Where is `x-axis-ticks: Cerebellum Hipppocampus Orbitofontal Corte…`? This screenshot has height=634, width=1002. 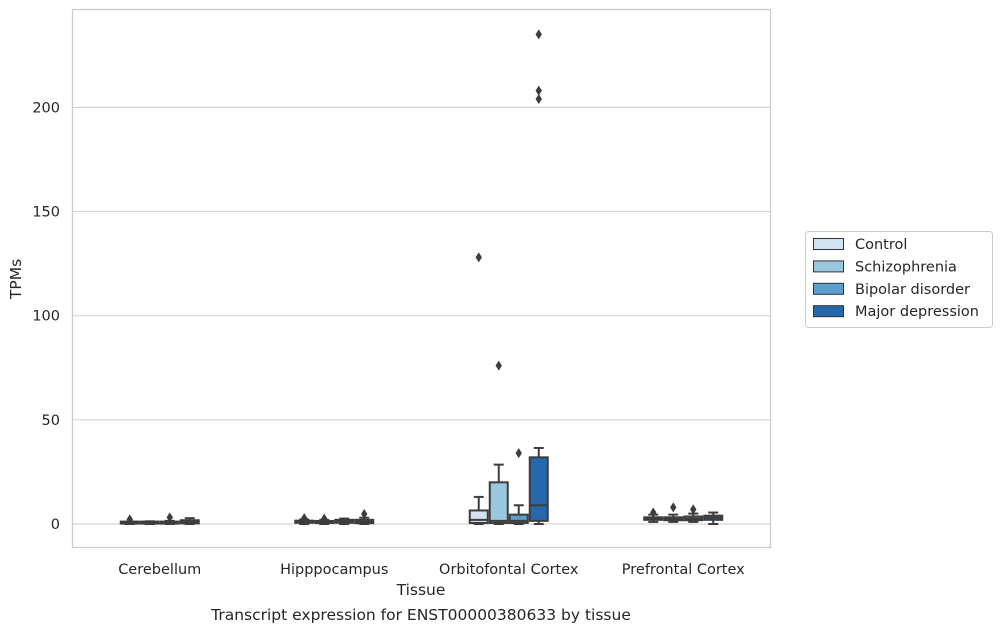
x-axis-ticks: Cerebellum Hipppocampus Orbitofontal Corte… is located at coordinates (431, 570).